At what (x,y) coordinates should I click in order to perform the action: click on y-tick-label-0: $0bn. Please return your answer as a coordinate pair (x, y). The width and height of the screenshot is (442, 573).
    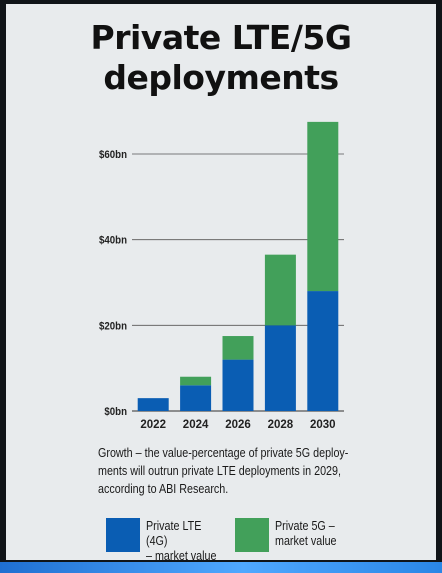
    Looking at the image, I should click on (115, 413).